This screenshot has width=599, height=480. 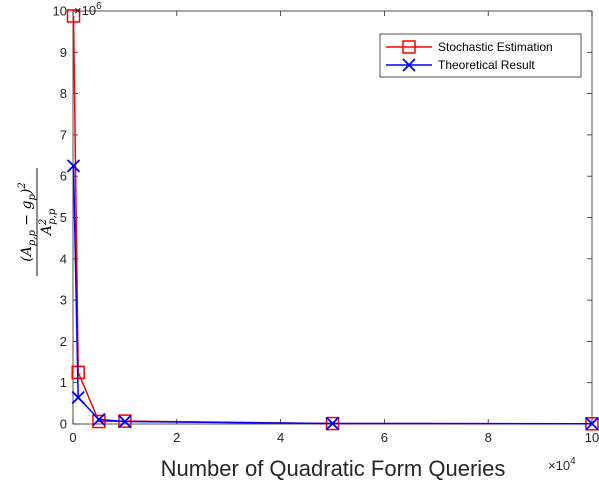 What do you see at coordinates (488, 437) in the screenshot?
I see `x-tick-label: 8` at bounding box center [488, 437].